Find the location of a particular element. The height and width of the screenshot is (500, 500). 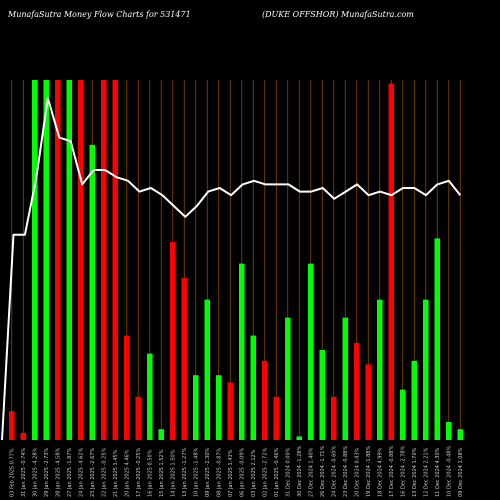

x-tick-label: 24 Dec 2024 -0.60% is located at coordinates (334, 471).